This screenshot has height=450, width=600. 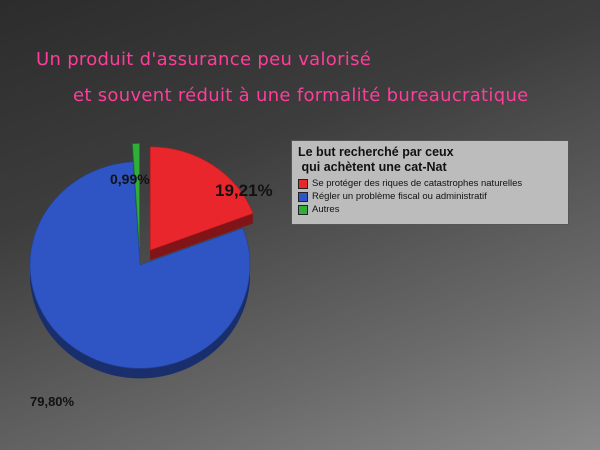 What do you see at coordinates (430, 209) in the screenshot?
I see `legend-item-autres: Autres` at bounding box center [430, 209].